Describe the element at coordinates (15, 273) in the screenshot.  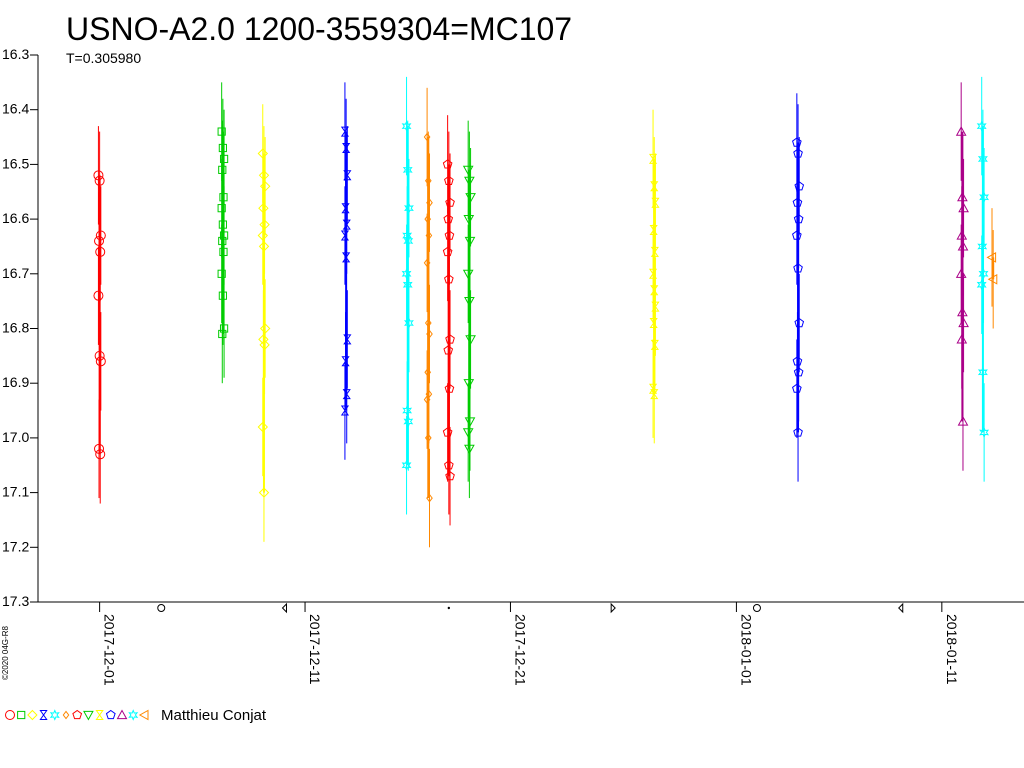
I see `y-tick-label: 16.7` at that location.